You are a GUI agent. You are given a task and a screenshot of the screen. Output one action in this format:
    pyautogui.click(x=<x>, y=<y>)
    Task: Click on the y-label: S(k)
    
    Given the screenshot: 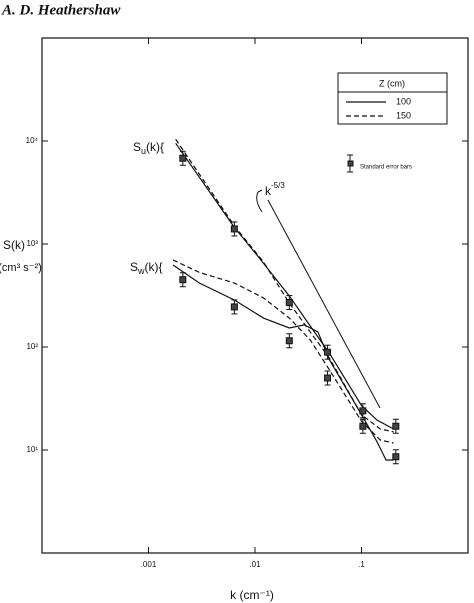 What is the action you would take?
    pyautogui.click(x=14, y=245)
    